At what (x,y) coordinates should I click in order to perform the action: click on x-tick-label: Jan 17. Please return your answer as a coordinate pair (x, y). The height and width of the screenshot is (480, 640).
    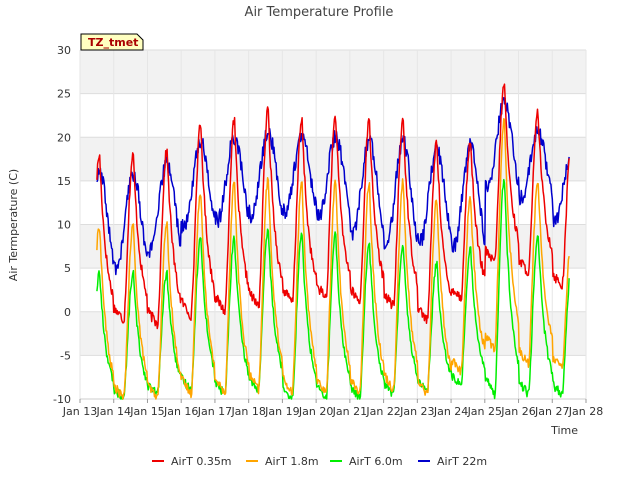
    Looking at the image, I should click on (214, 411).